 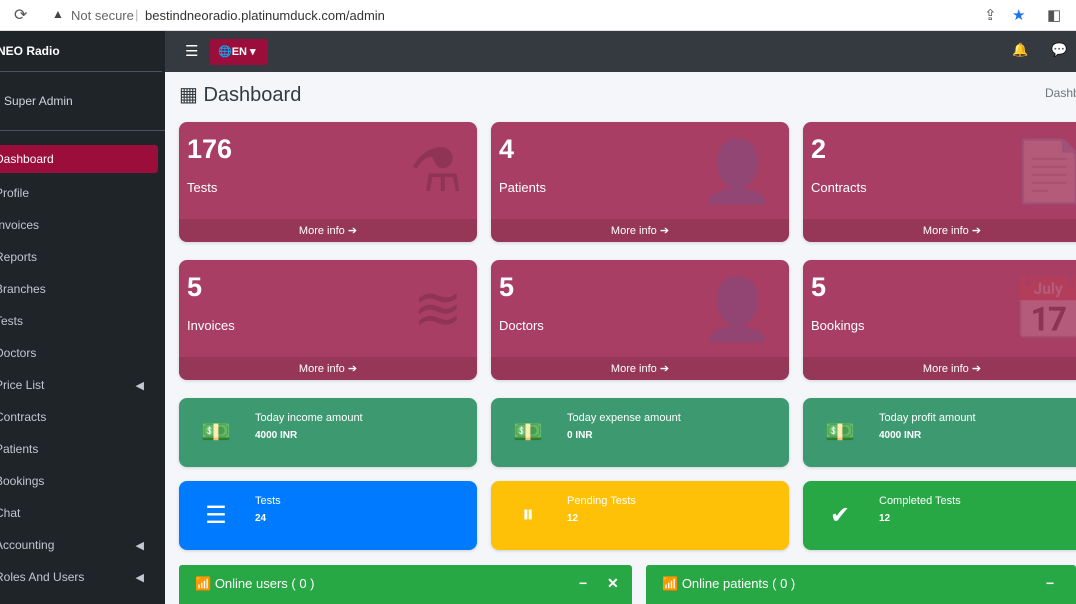 I want to click on sidebar-item-chat: Chat, so click(x=79, y=513).